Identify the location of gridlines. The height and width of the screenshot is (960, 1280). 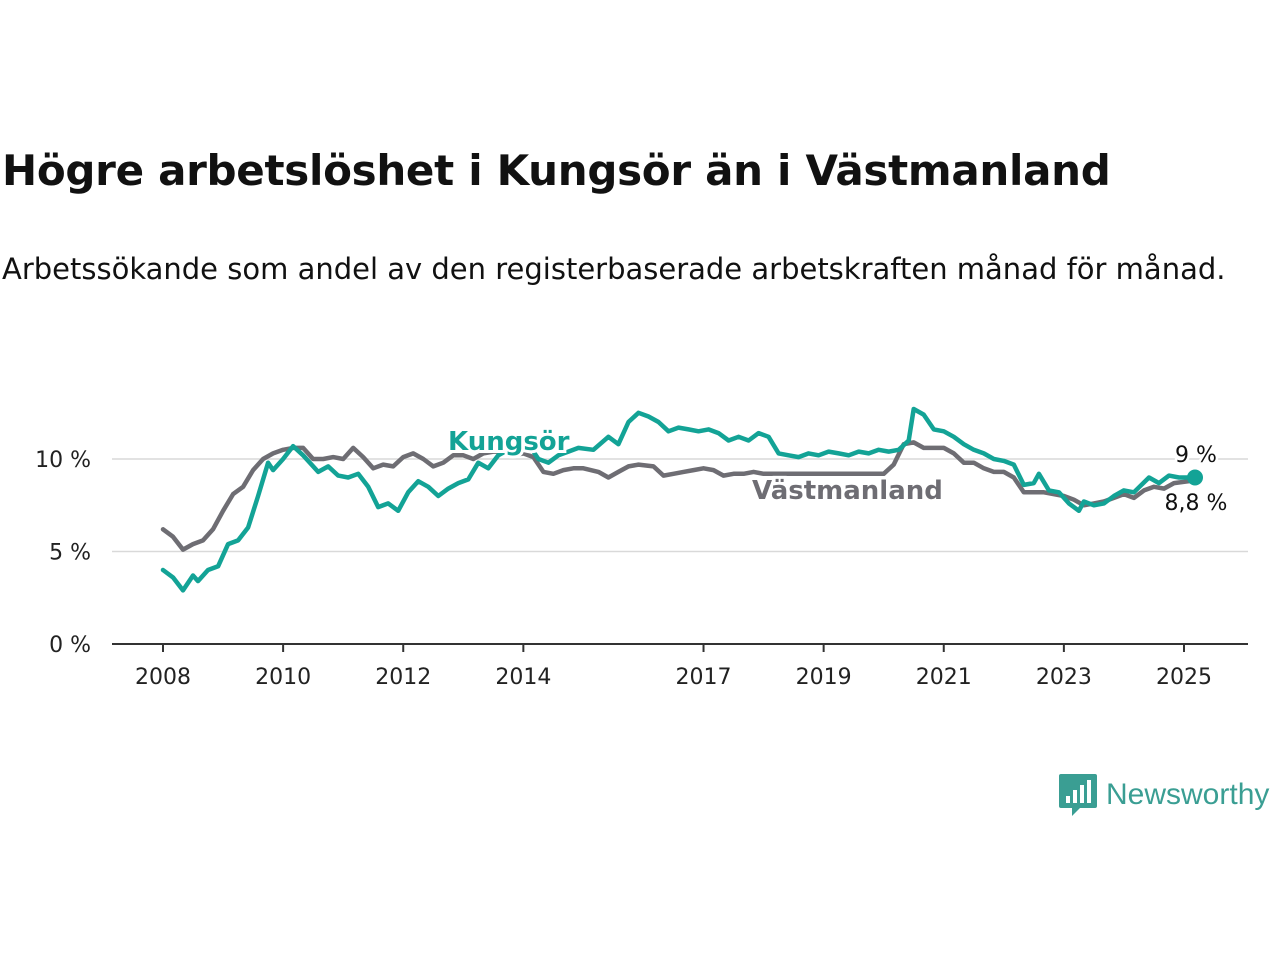
(680, 505).